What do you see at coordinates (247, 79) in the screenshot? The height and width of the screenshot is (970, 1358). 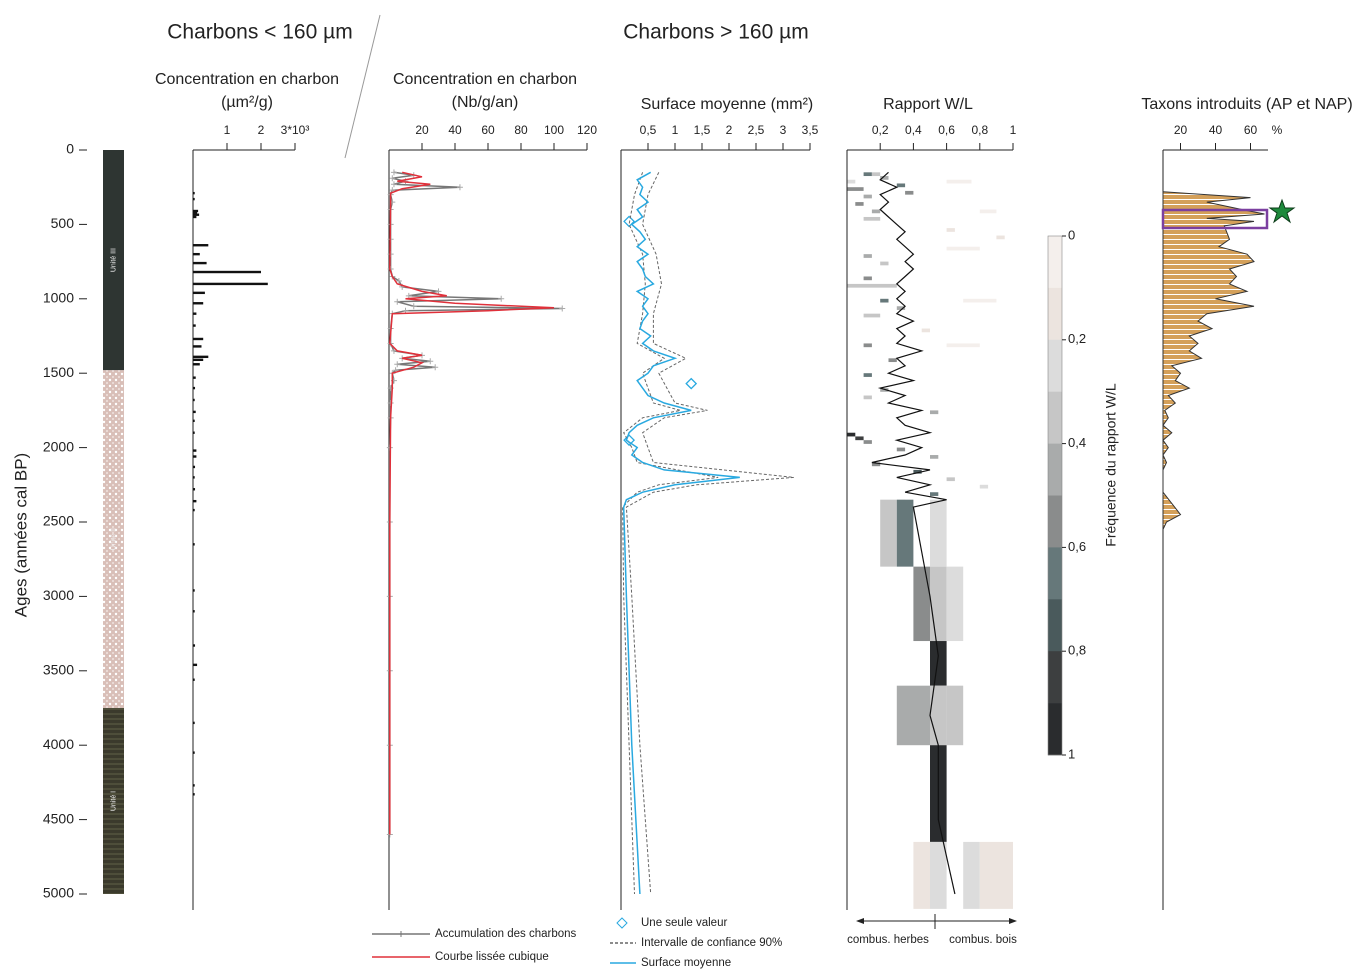 I see `panel-title: Concentration en charbon` at bounding box center [247, 79].